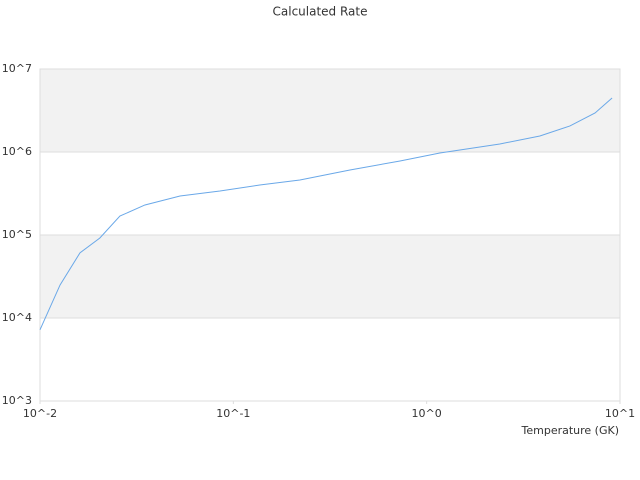 The height and width of the screenshot is (480, 640). I want to click on y-tick-label: 10^3, so click(17, 400).